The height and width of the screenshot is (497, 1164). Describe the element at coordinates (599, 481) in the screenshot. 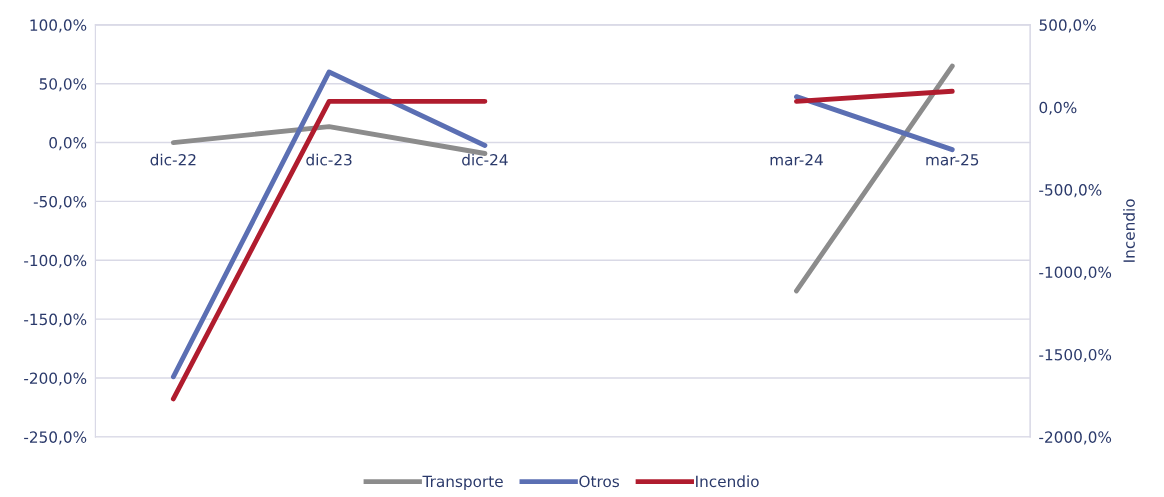

I see `legend-label: Otros` at that location.